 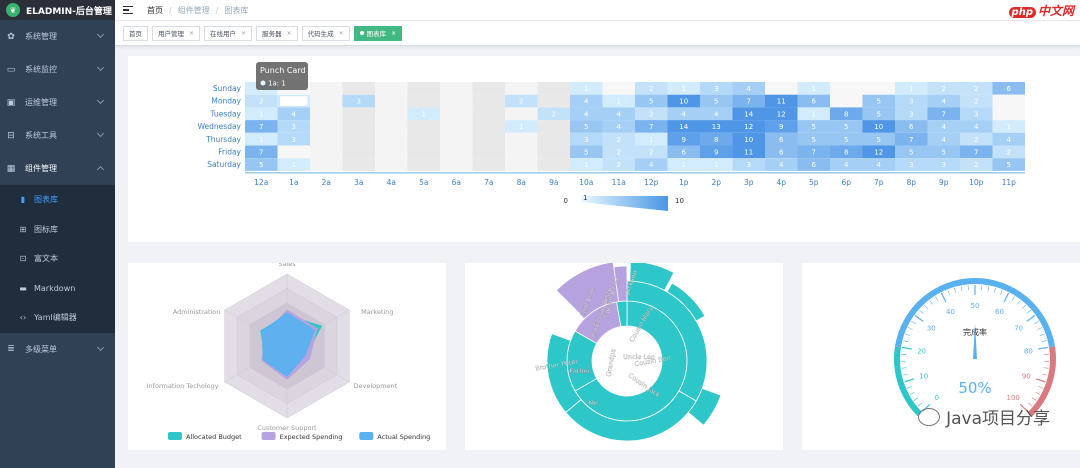 What do you see at coordinates (193, 10) in the screenshot?
I see `breadcrumb-components: 组件管理` at bounding box center [193, 10].